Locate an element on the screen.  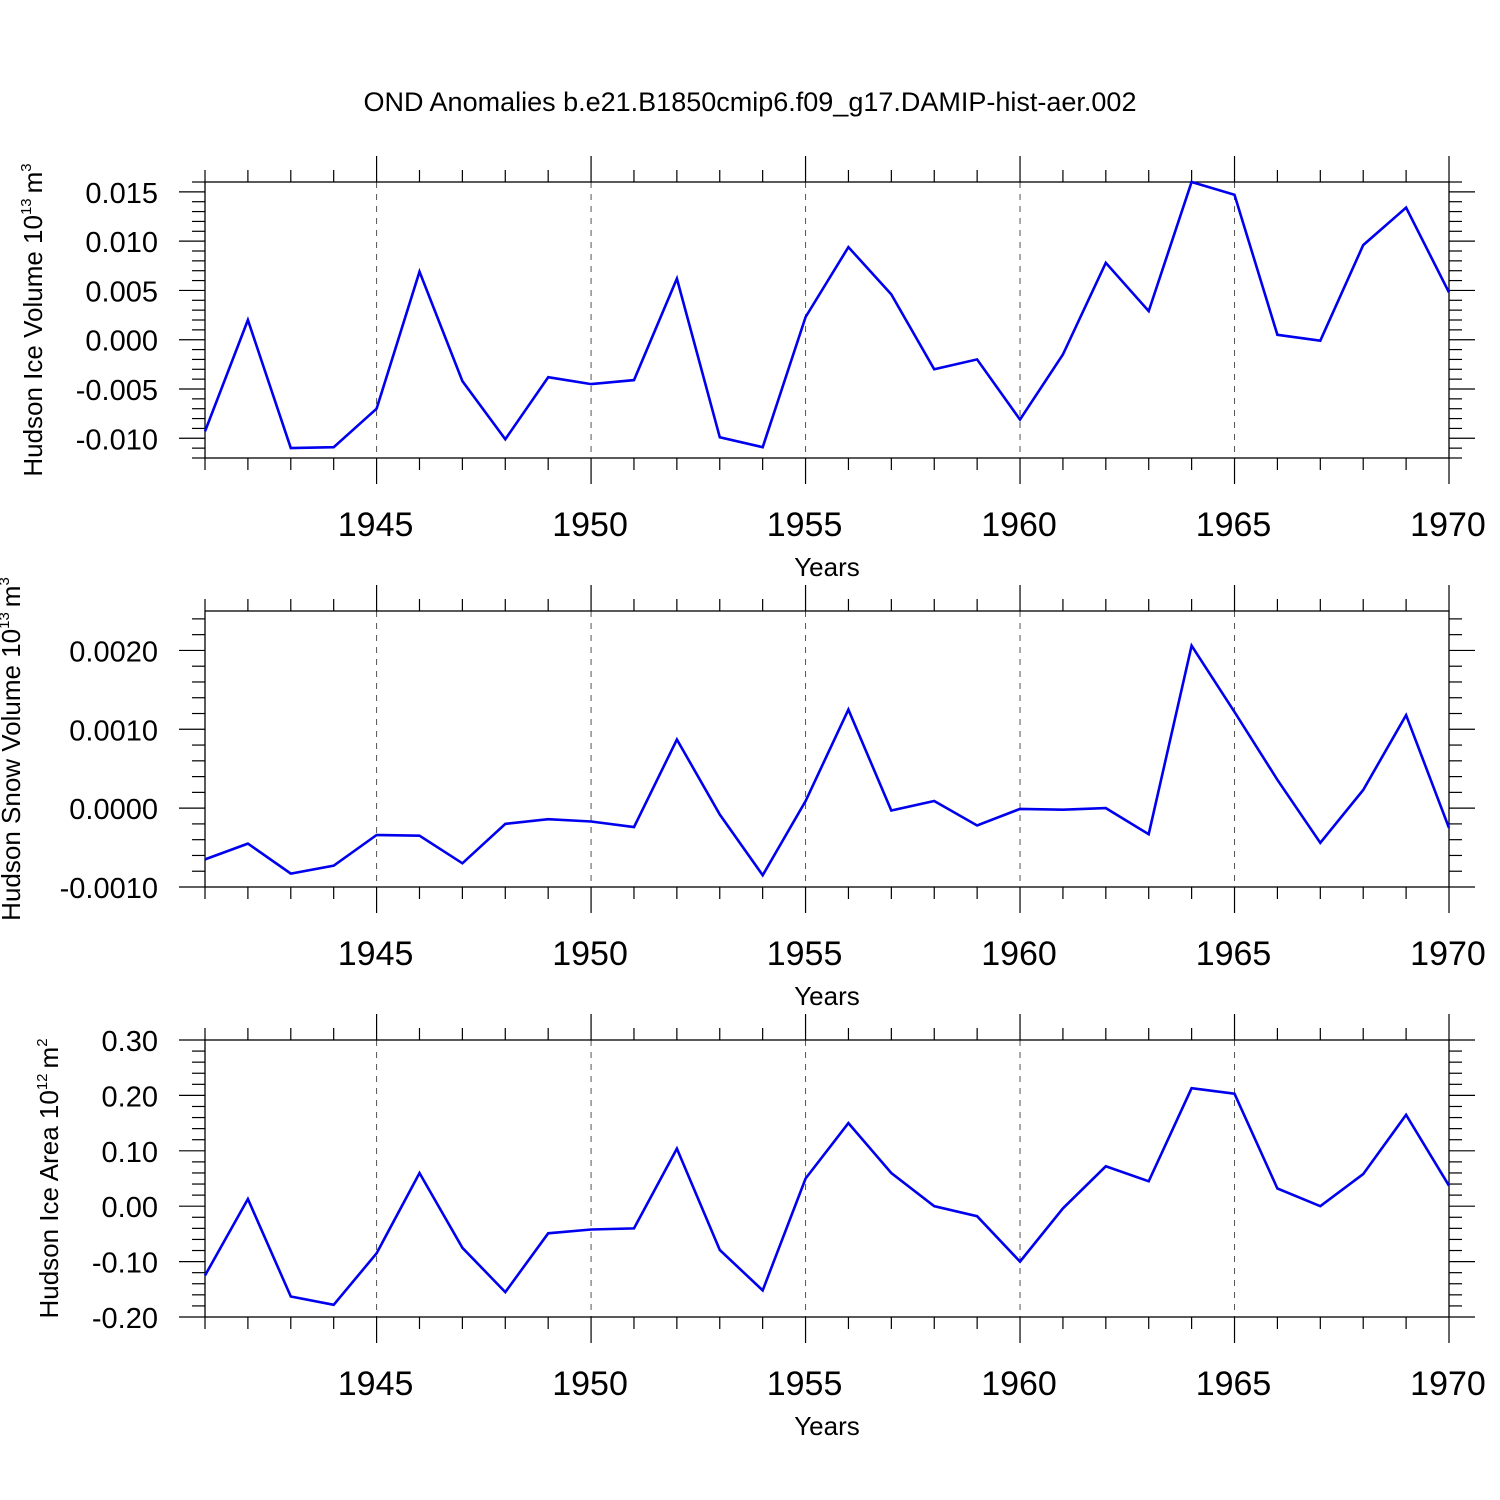
y-tick-label: -0.0010 is located at coordinates (109, 889).